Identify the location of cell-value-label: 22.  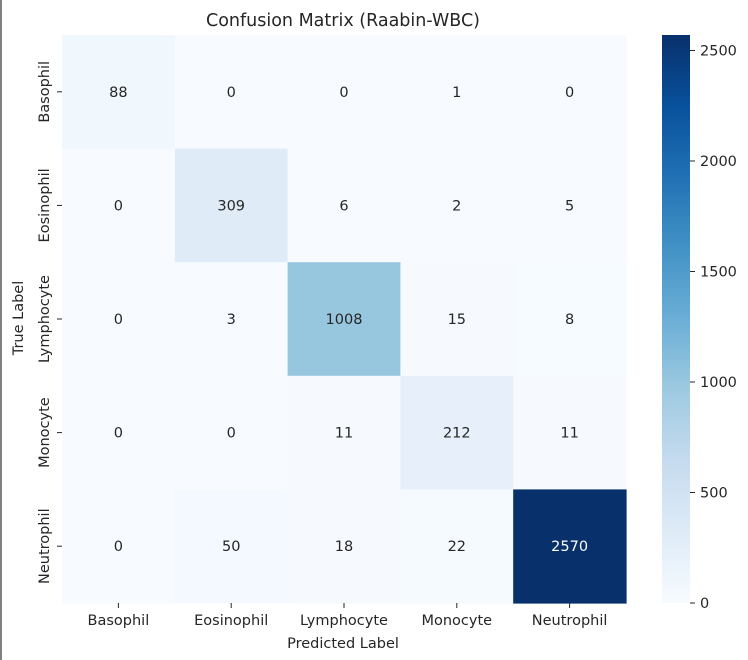
(457, 547).